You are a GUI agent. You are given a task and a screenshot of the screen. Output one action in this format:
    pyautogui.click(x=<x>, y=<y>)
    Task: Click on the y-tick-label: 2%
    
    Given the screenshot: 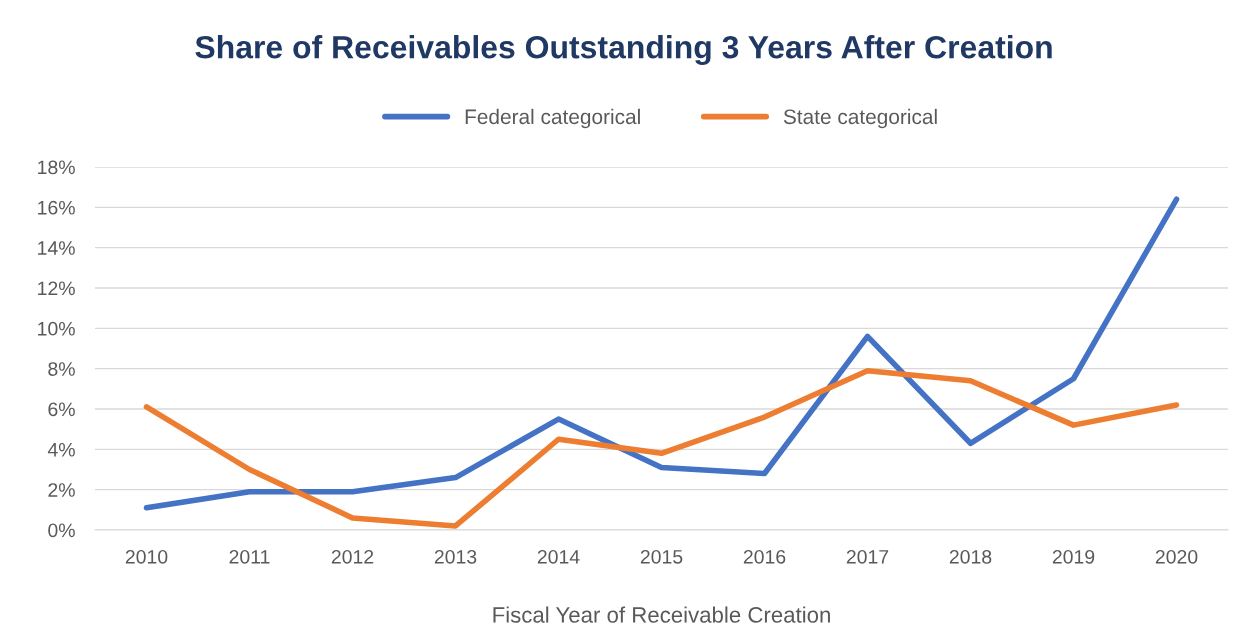 What is the action you would take?
    pyautogui.click(x=61, y=490)
    